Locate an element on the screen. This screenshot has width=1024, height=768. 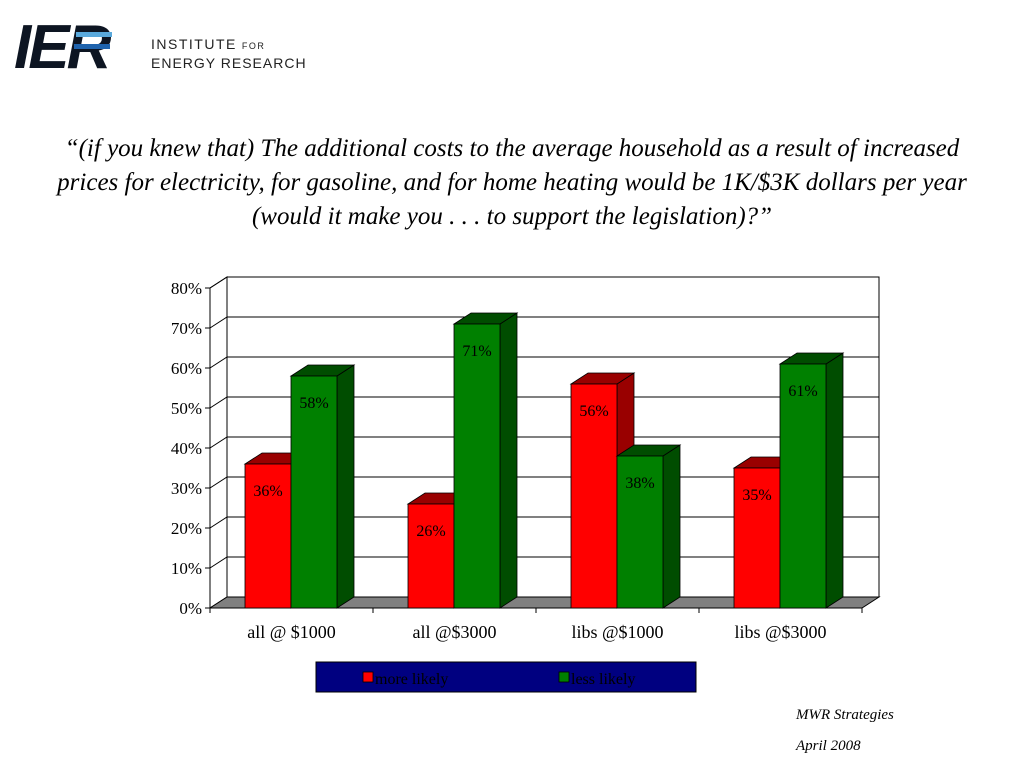
x-tick-label: all @ $1000 is located at coordinates (291, 632).